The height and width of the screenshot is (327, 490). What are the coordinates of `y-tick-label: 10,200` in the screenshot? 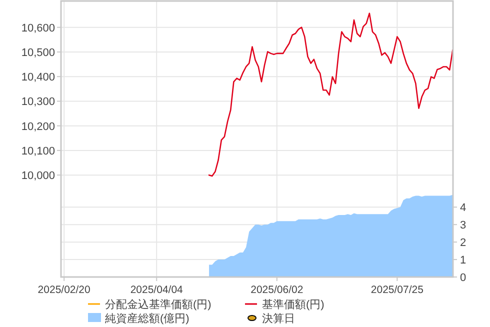 It's located at (38, 126).